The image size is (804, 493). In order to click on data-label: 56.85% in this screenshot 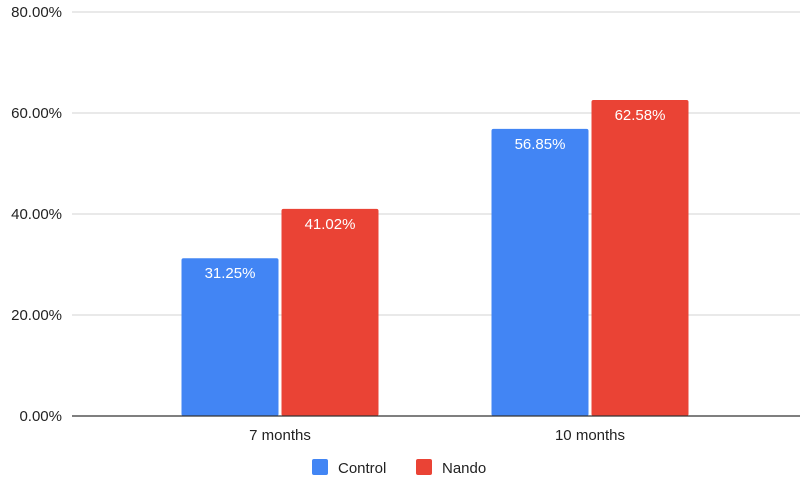, I will do `click(540, 144)`.